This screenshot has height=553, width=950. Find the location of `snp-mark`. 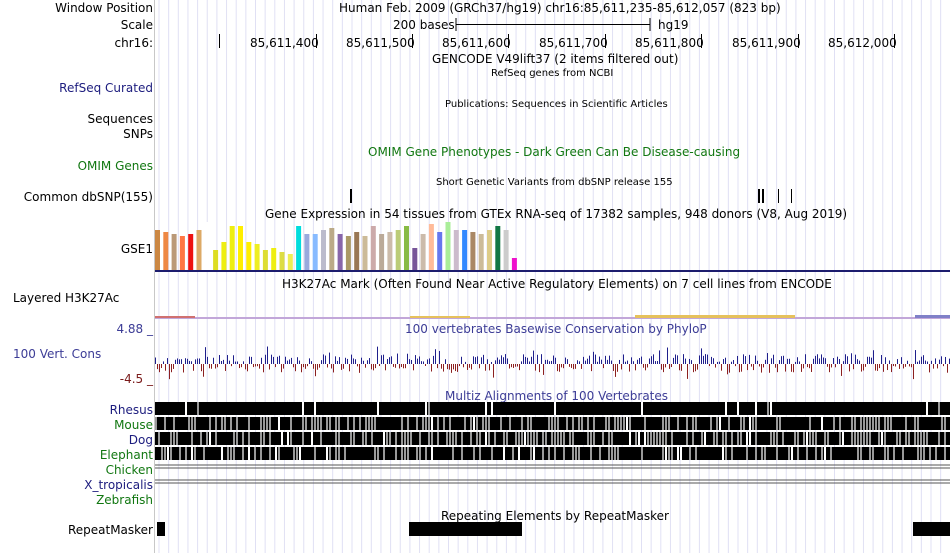

snp-mark is located at coordinates (351, 196).